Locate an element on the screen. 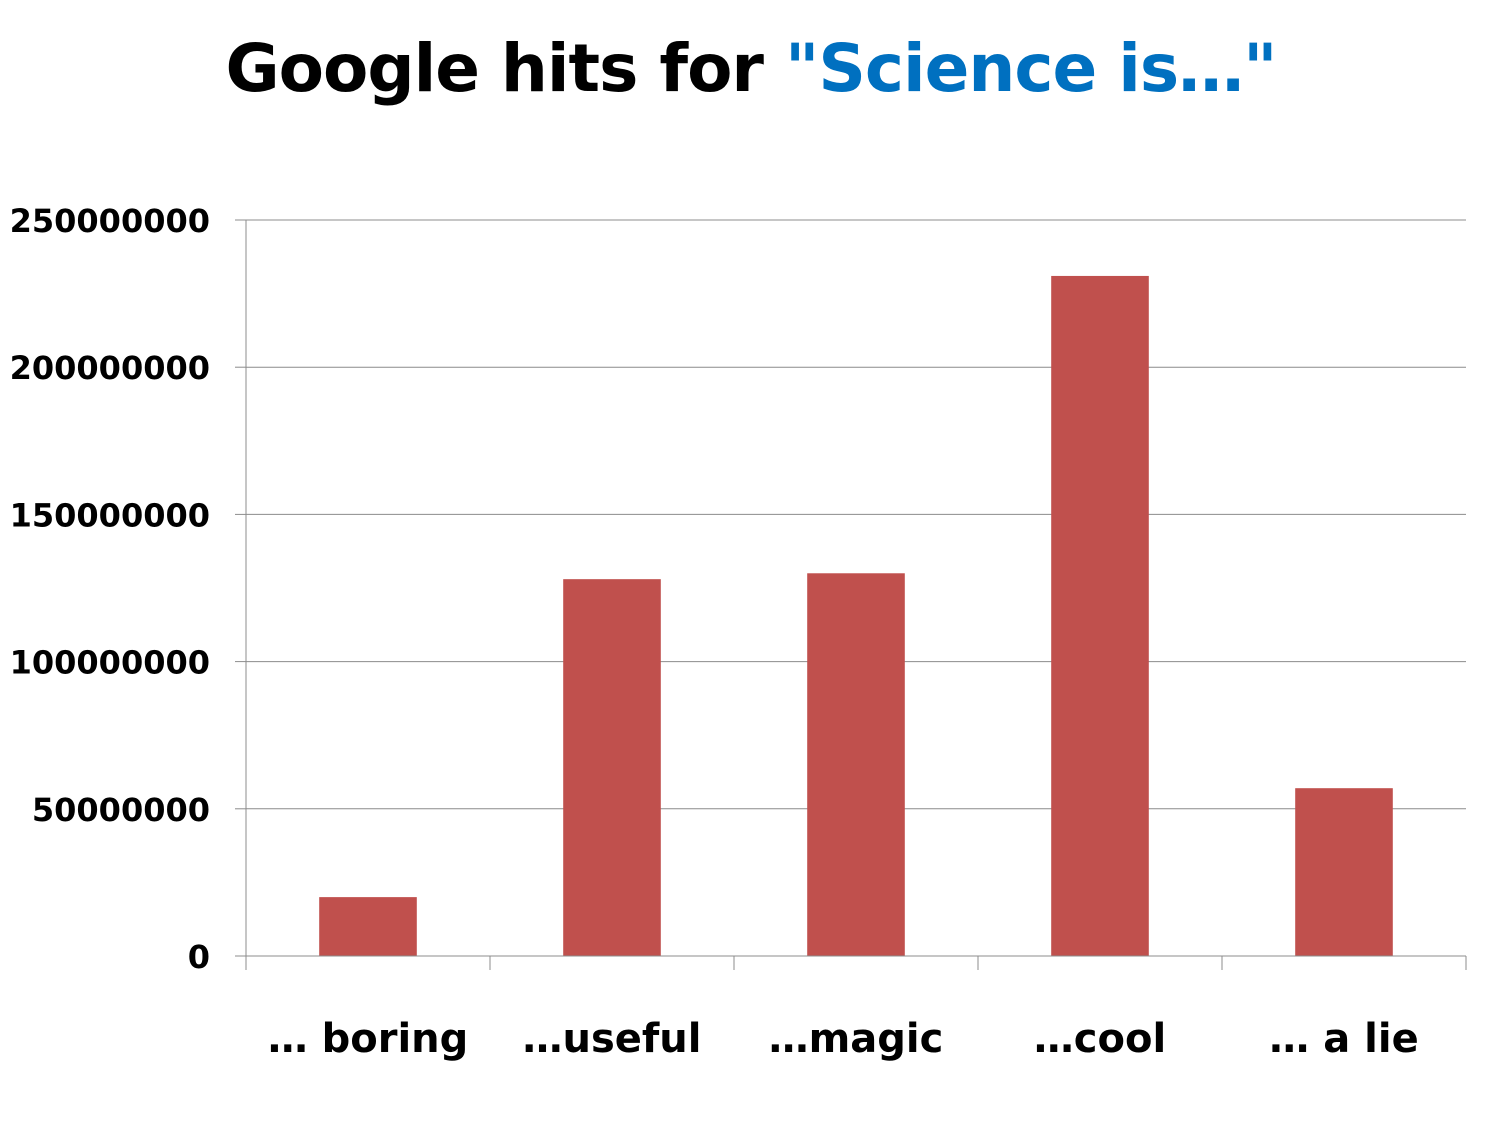  chart-title: Google hits for "Science is…" is located at coordinates (751, 68).